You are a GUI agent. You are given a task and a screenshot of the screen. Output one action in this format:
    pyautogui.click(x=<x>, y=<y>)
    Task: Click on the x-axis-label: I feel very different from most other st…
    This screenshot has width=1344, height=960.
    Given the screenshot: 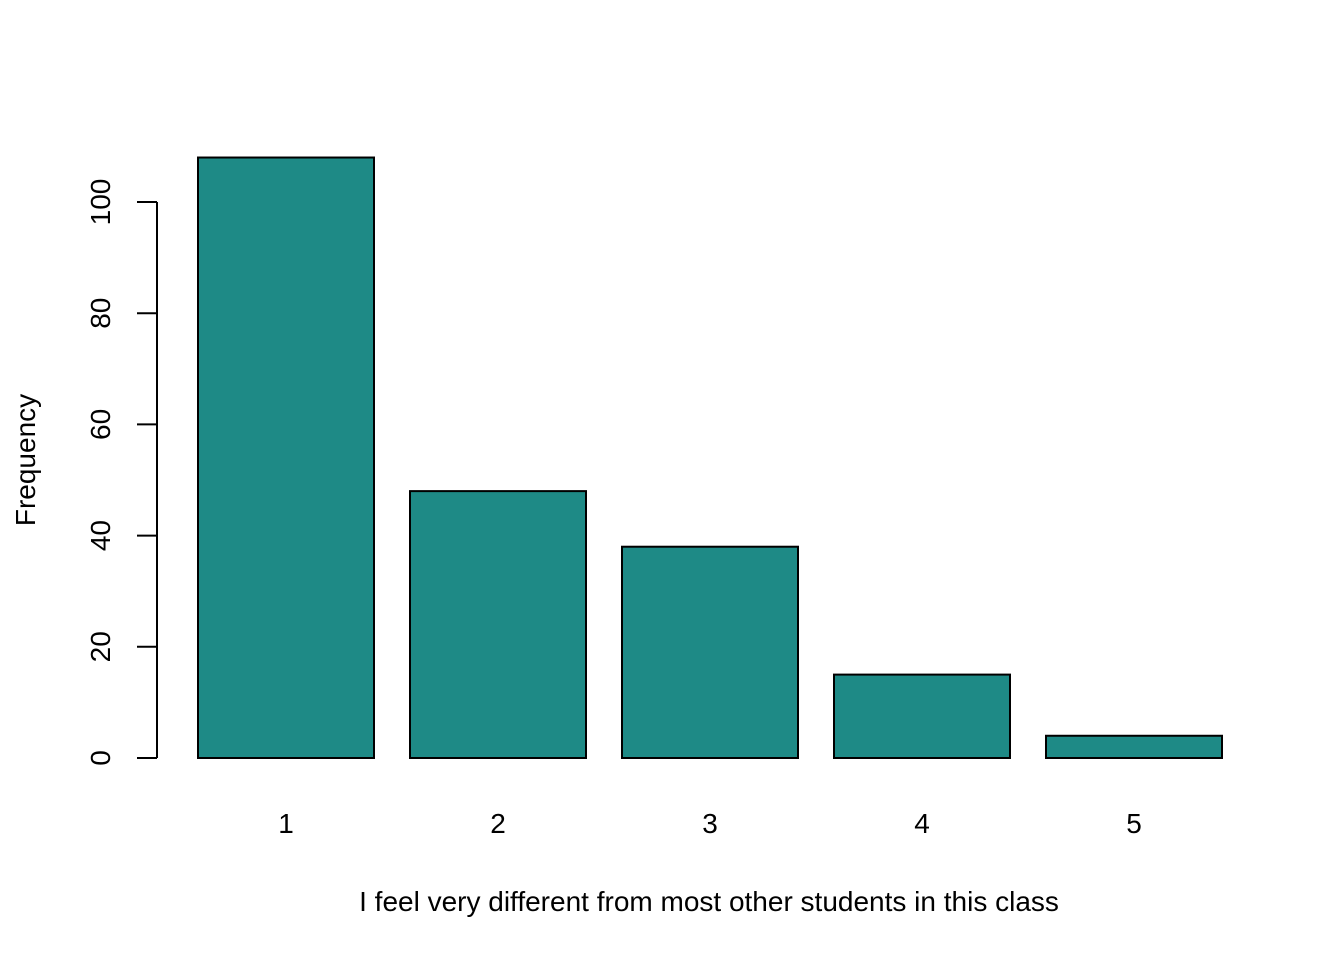 What is the action you would take?
    pyautogui.click(x=709, y=901)
    